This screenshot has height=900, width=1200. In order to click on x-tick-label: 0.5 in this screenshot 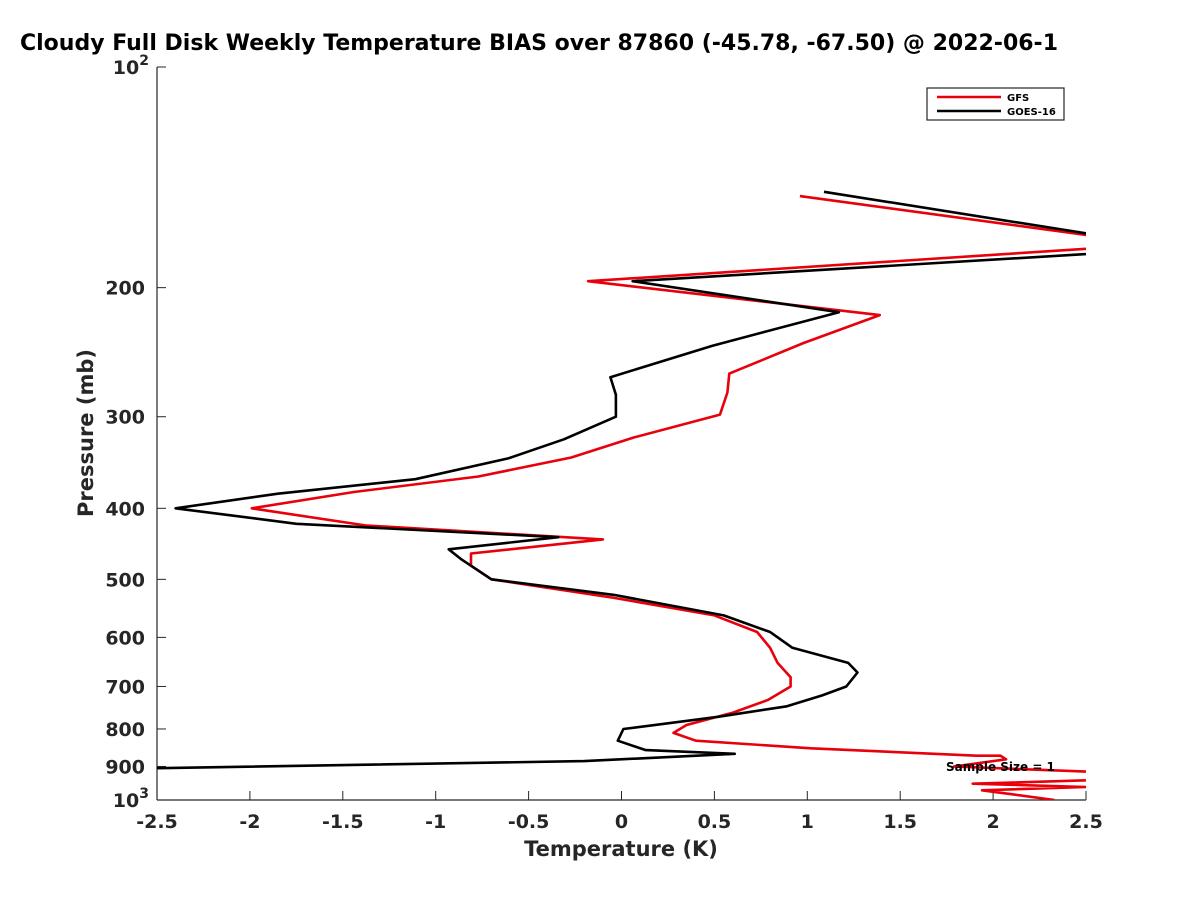, I will do `click(715, 822)`.